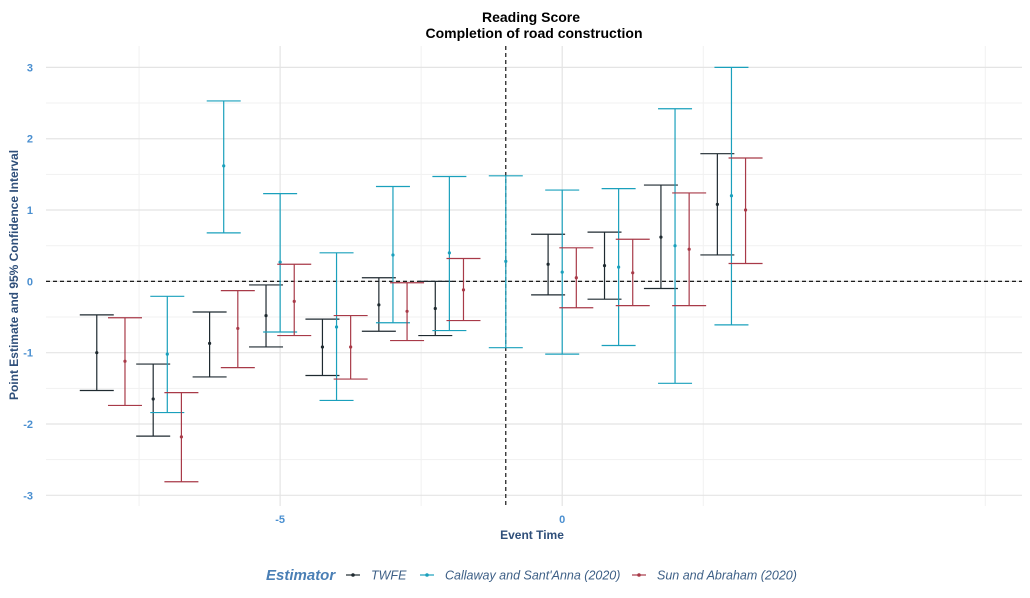 Image resolution: width=1030 pixels, height=598 pixels. Describe the element at coordinates (389, 576) in the screenshot. I see `legend-label: TWFE` at that location.